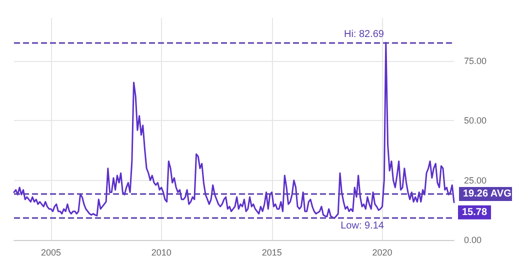  Describe the element at coordinates (50, 253) in the screenshot. I see `x-tick-label: 2005` at that location.